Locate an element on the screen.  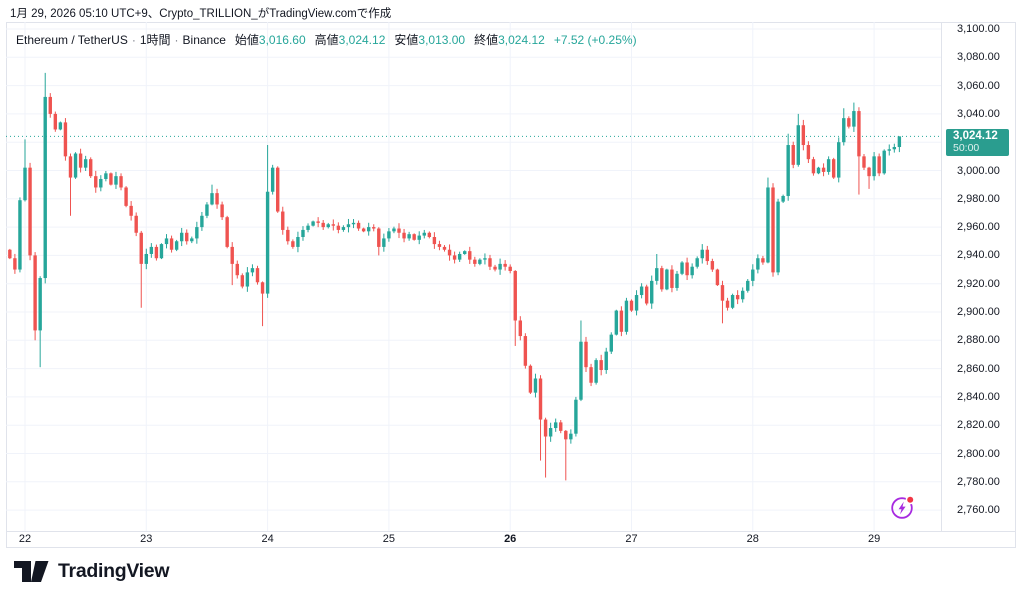
price-tick-label: 3,040.00 is located at coordinates (978, 113).